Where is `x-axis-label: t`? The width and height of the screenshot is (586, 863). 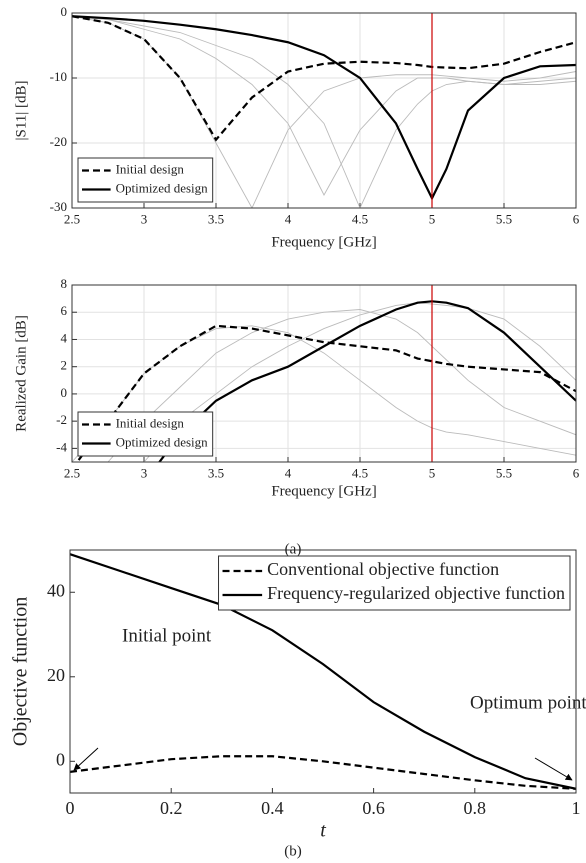
x-axis-label: t is located at coordinates (323, 831).